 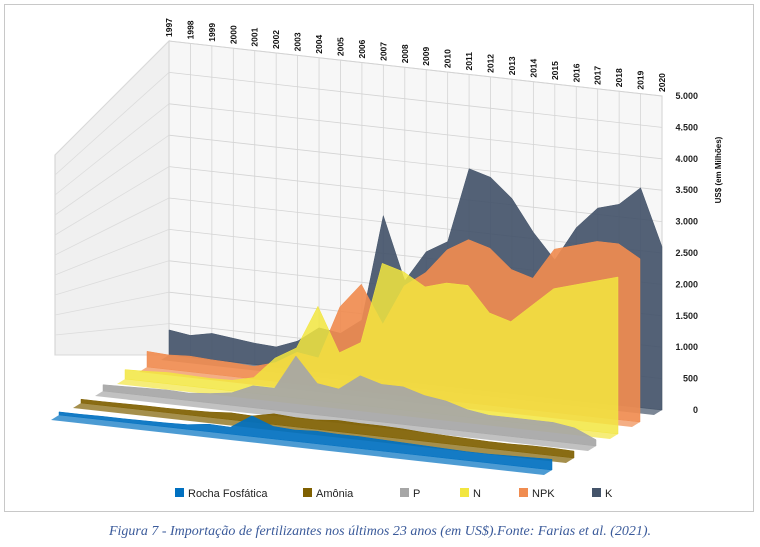 What do you see at coordinates (228, 494) in the screenshot?
I see `legend-label: Rocha Fosfática` at bounding box center [228, 494].